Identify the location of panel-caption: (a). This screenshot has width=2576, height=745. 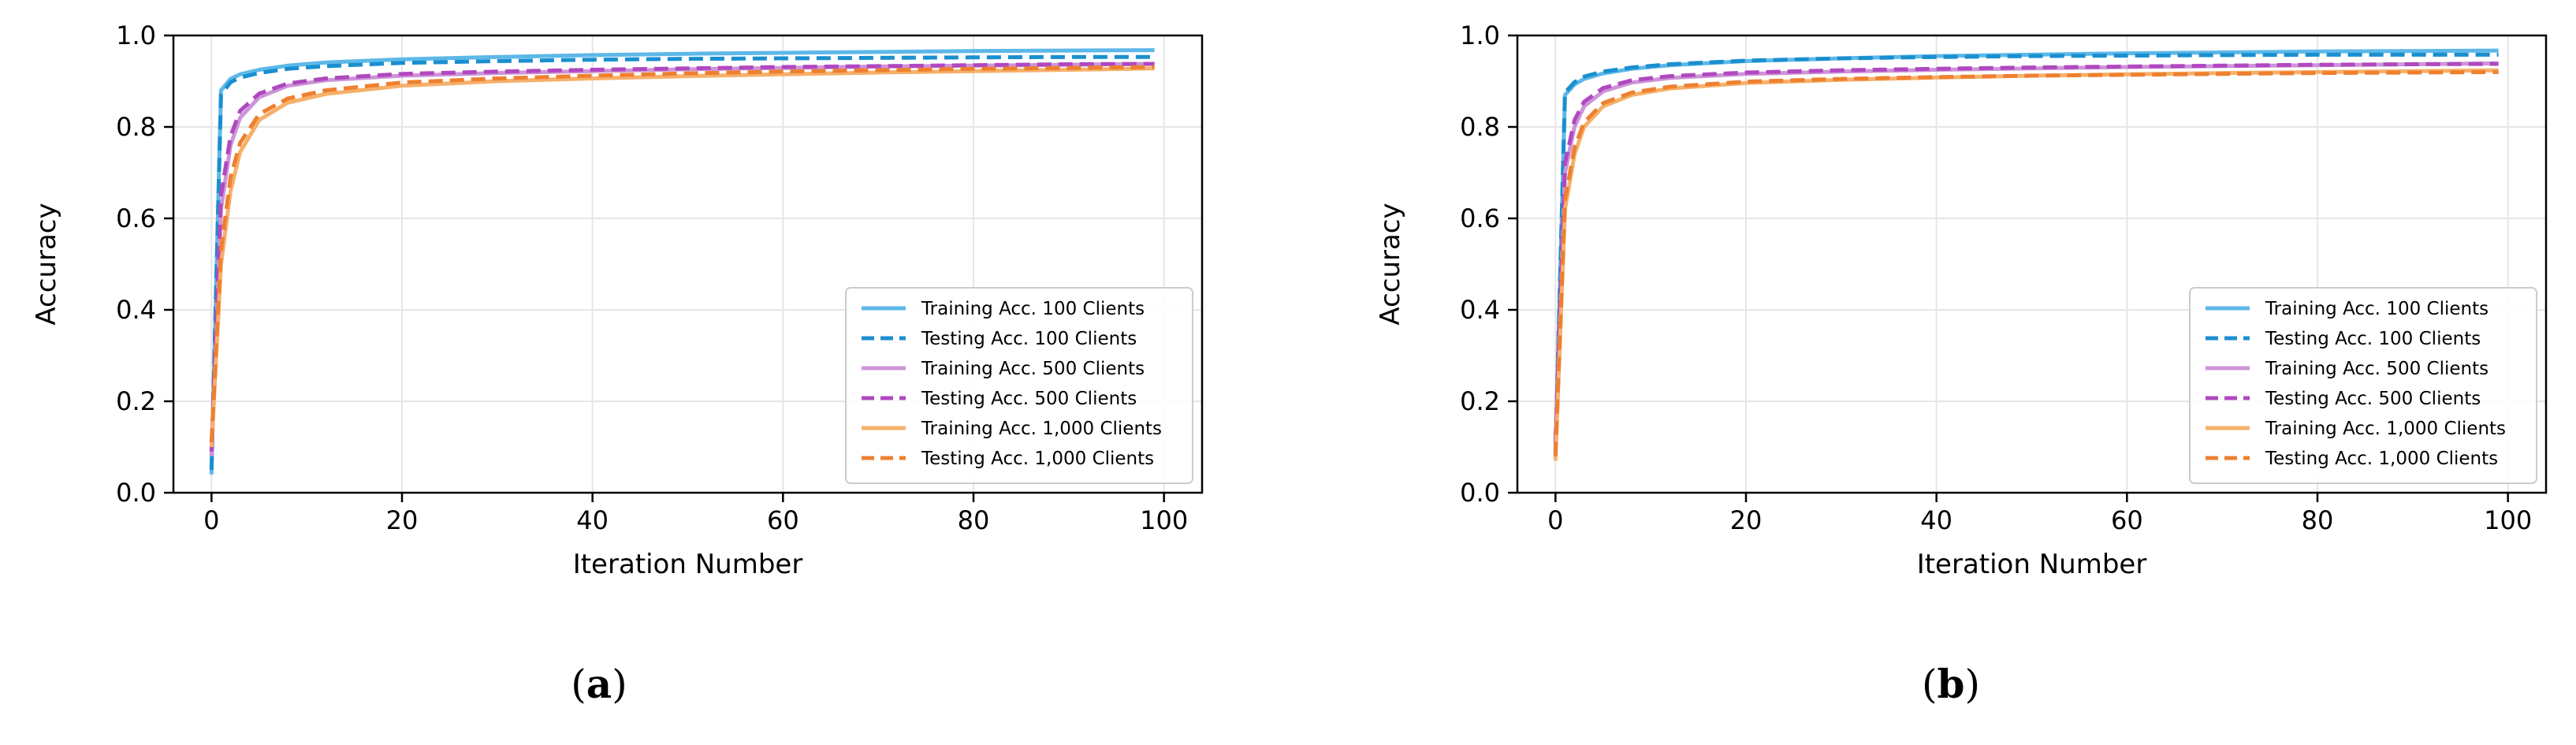
(599, 684).